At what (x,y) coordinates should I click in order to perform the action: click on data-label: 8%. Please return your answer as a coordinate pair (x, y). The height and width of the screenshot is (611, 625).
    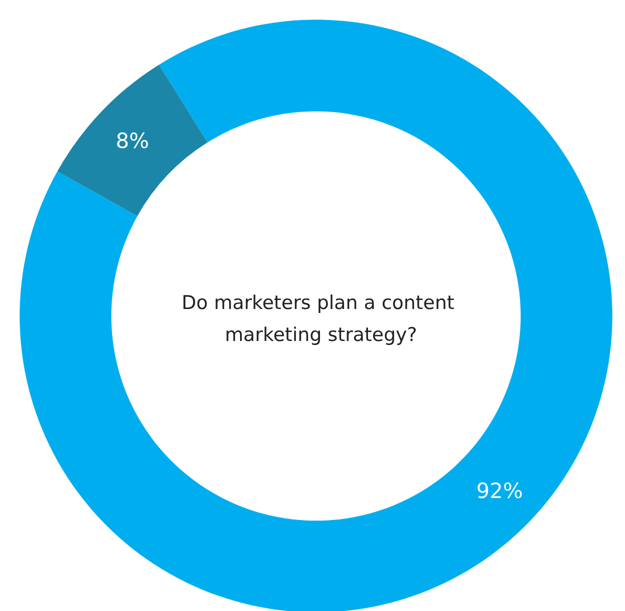
    Looking at the image, I should click on (133, 141).